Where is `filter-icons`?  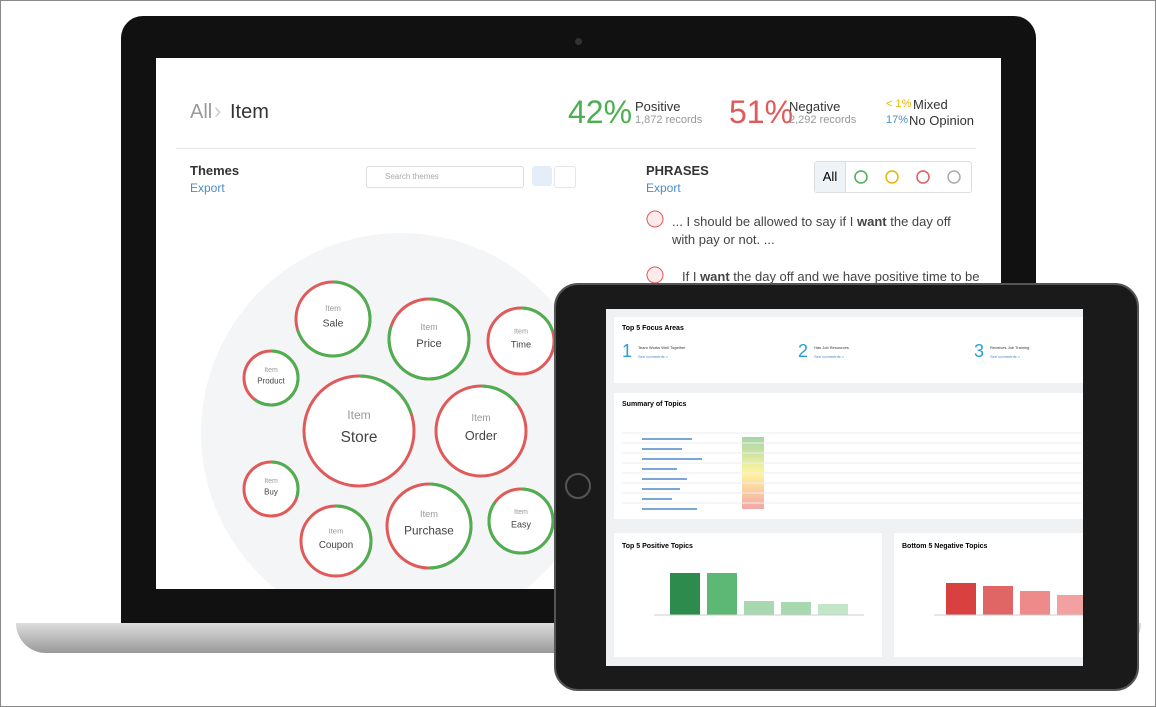
filter-icons is located at coordinates (908, 177).